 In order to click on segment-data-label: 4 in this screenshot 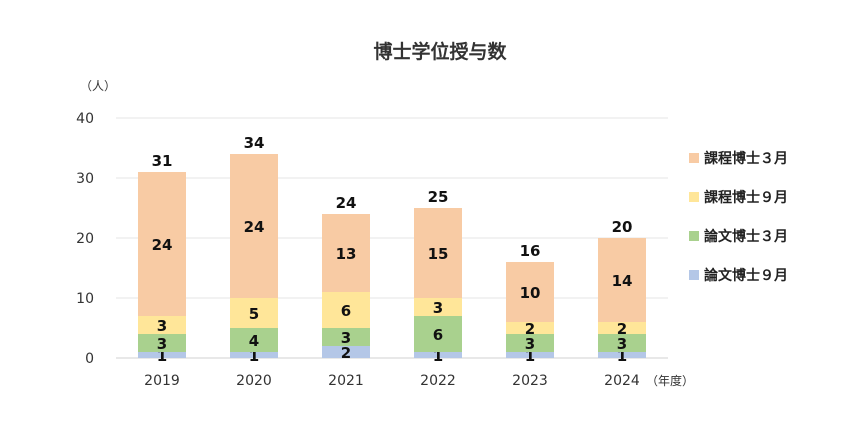, I will do `click(254, 341)`.